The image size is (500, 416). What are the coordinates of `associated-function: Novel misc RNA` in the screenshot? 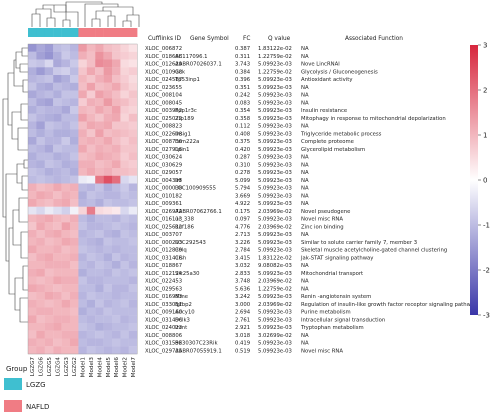 It's located at (322, 351).